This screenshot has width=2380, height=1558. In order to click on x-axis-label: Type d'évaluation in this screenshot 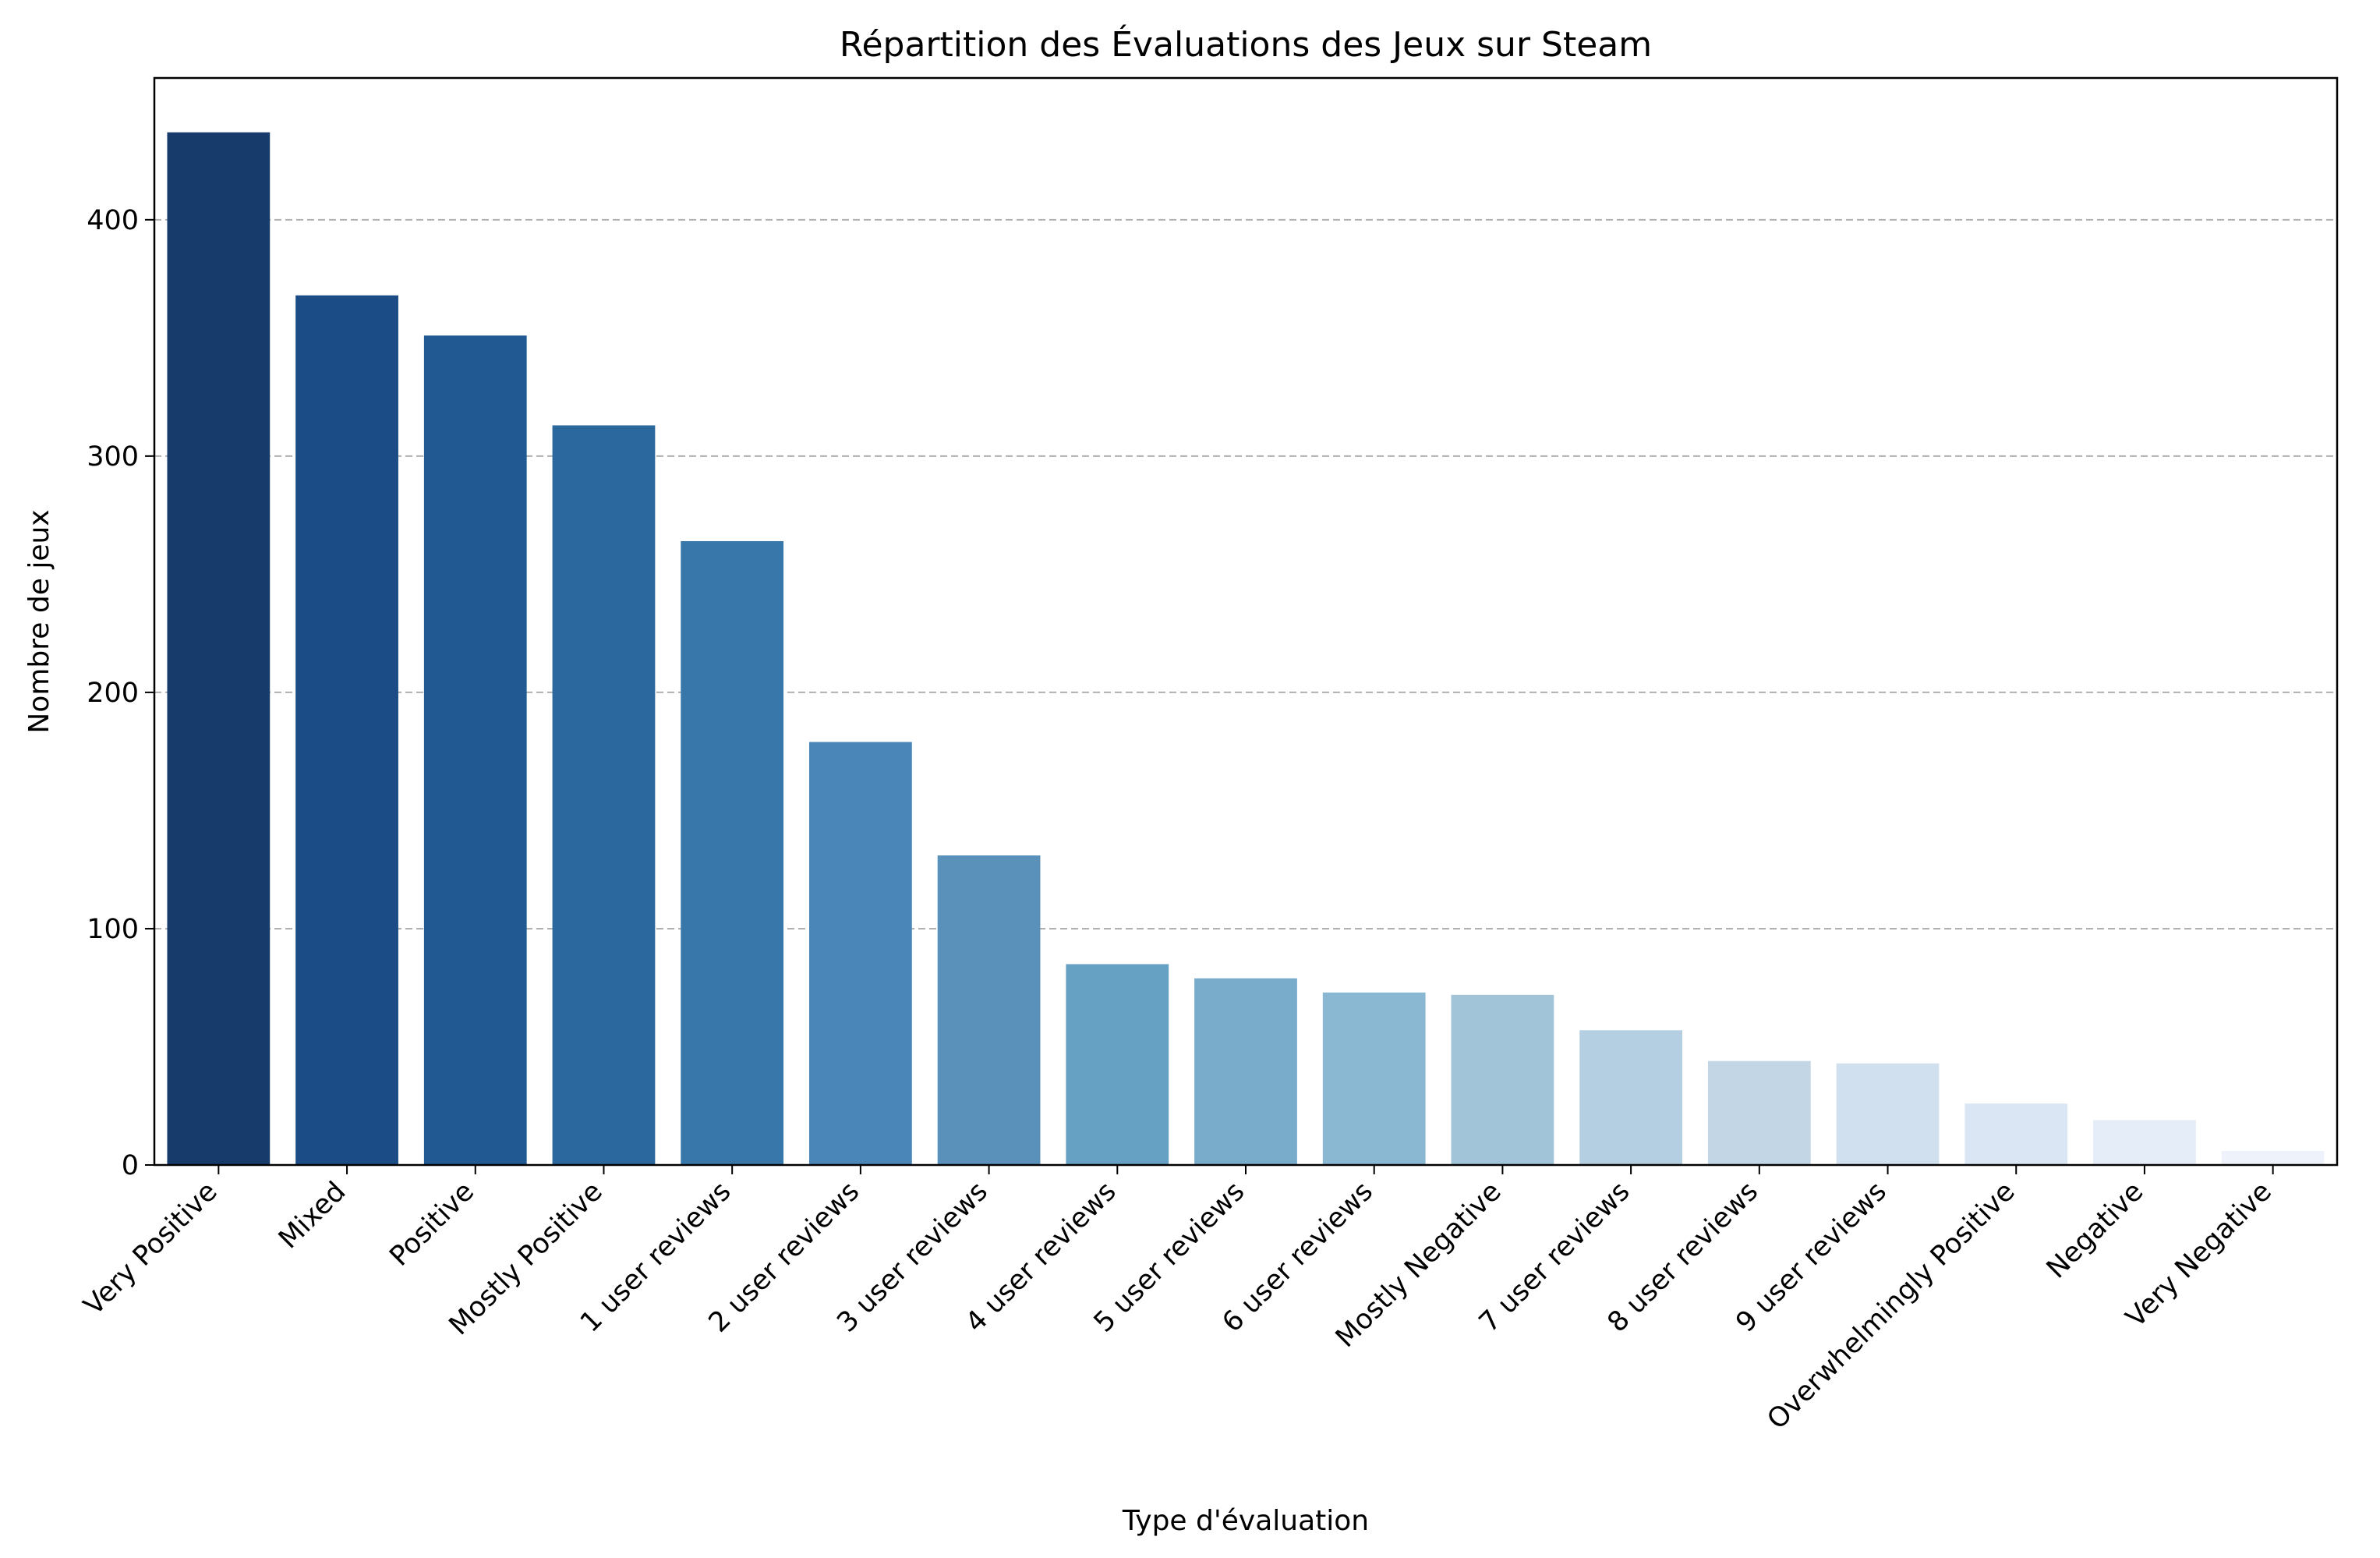, I will do `click(1245, 1521)`.